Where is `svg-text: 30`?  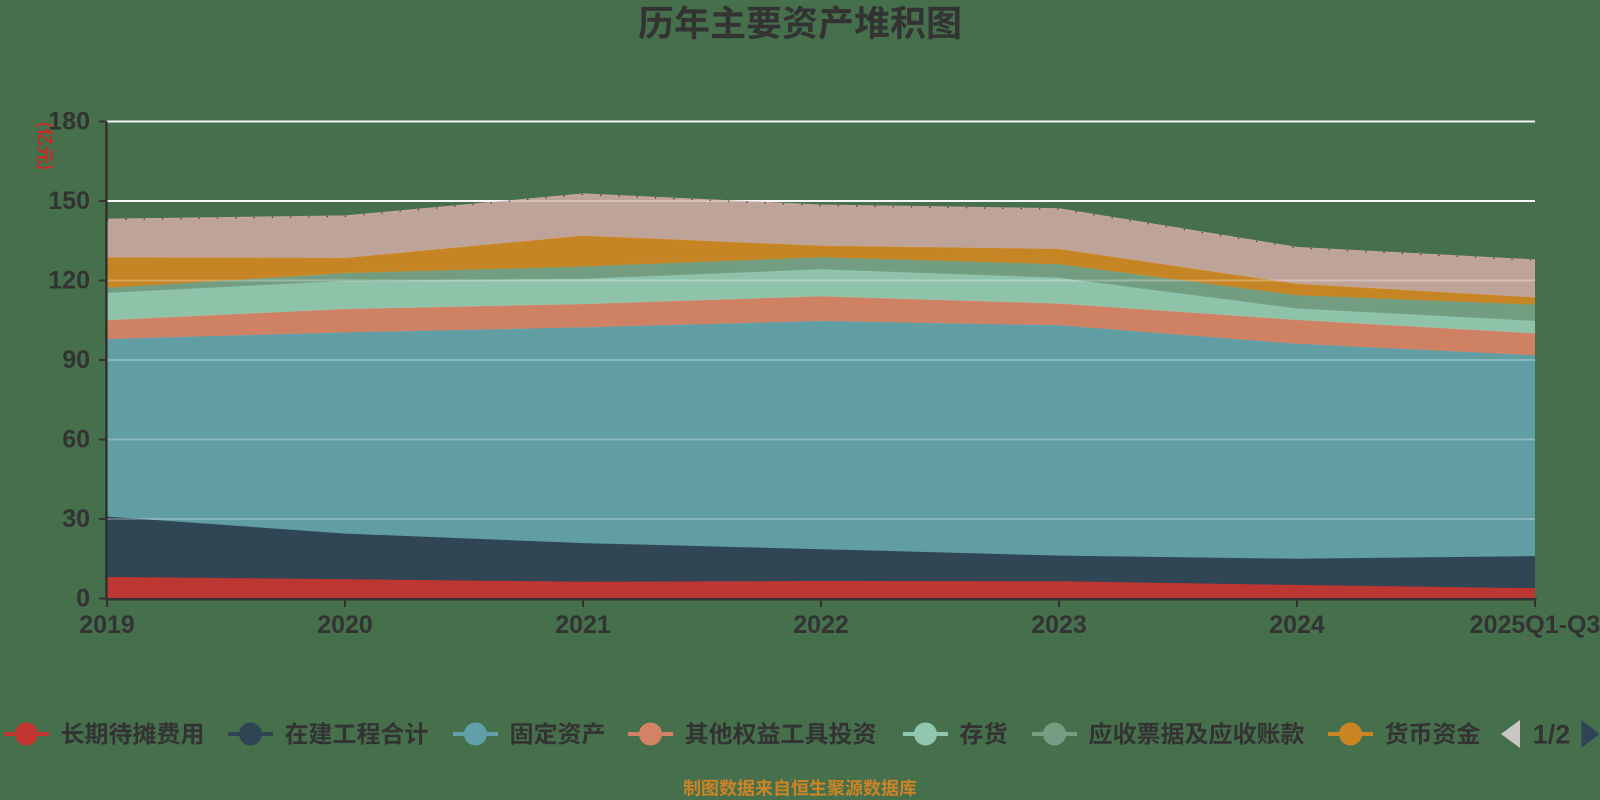 svg-text: 30 is located at coordinates (76, 519).